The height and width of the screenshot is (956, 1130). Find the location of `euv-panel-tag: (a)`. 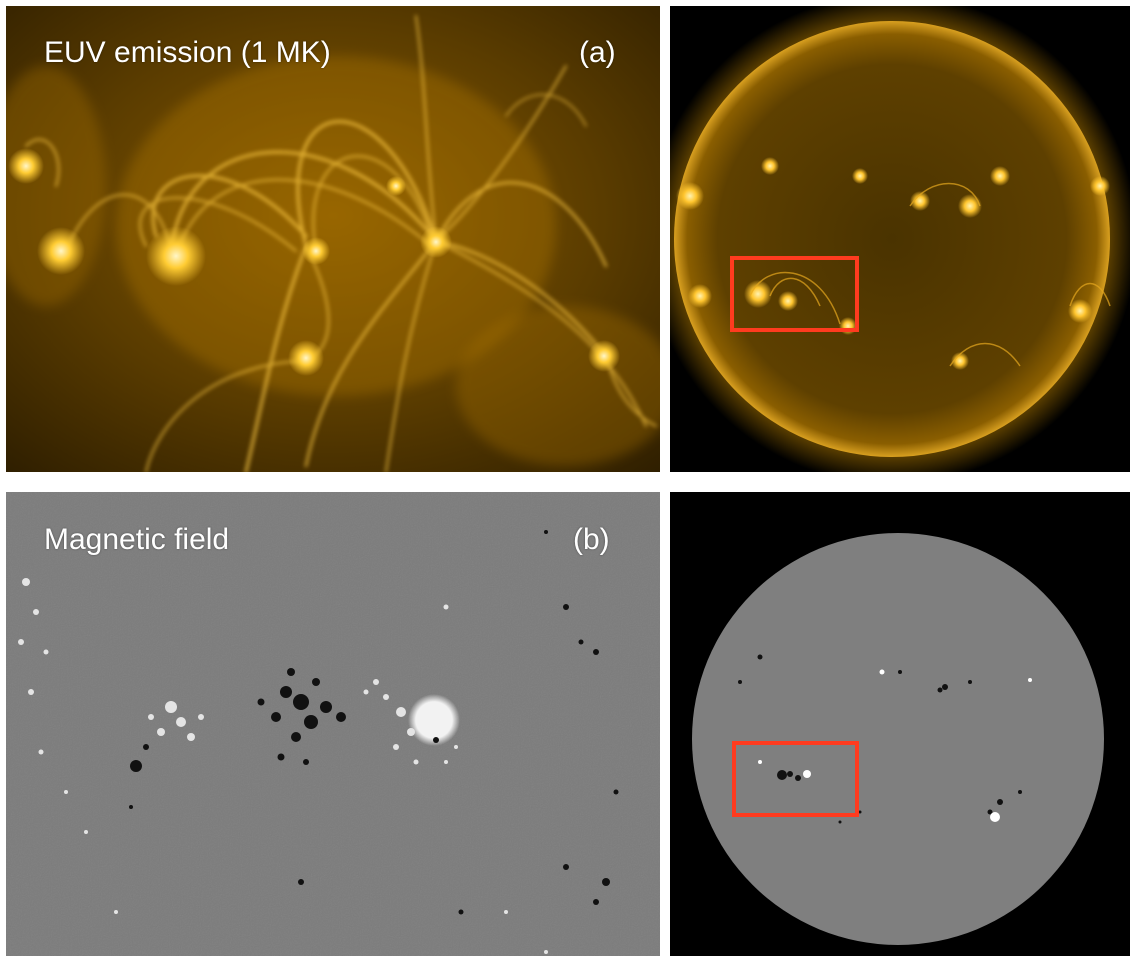

euv-panel-tag: (a) is located at coordinates (597, 52).